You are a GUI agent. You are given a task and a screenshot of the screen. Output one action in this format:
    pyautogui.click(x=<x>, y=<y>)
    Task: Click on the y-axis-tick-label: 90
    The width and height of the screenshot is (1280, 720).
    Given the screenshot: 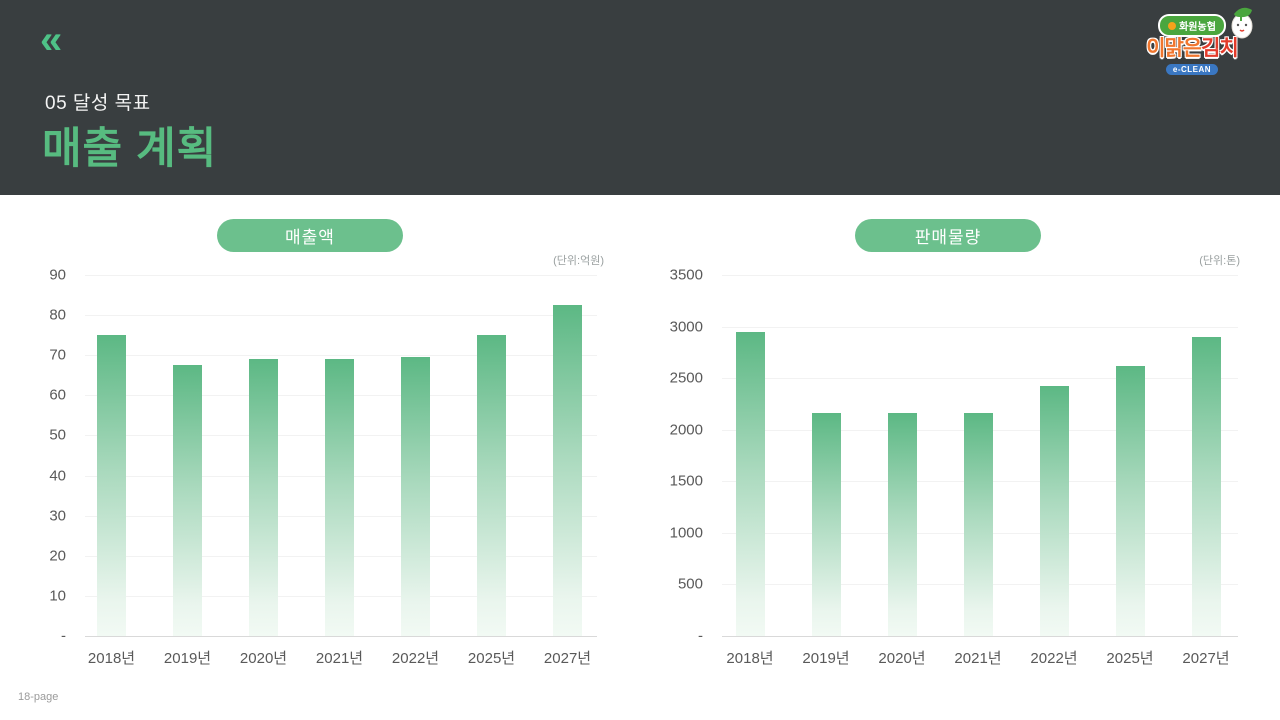 What is the action you would take?
    pyautogui.click(x=57, y=275)
    